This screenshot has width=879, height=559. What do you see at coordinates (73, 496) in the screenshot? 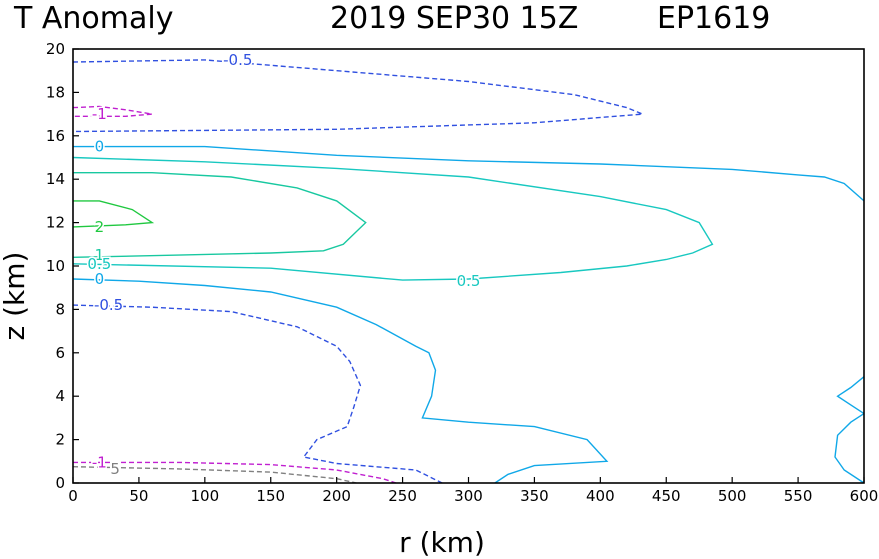
I see `x-tick-label: 0` at bounding box center [73, 496].